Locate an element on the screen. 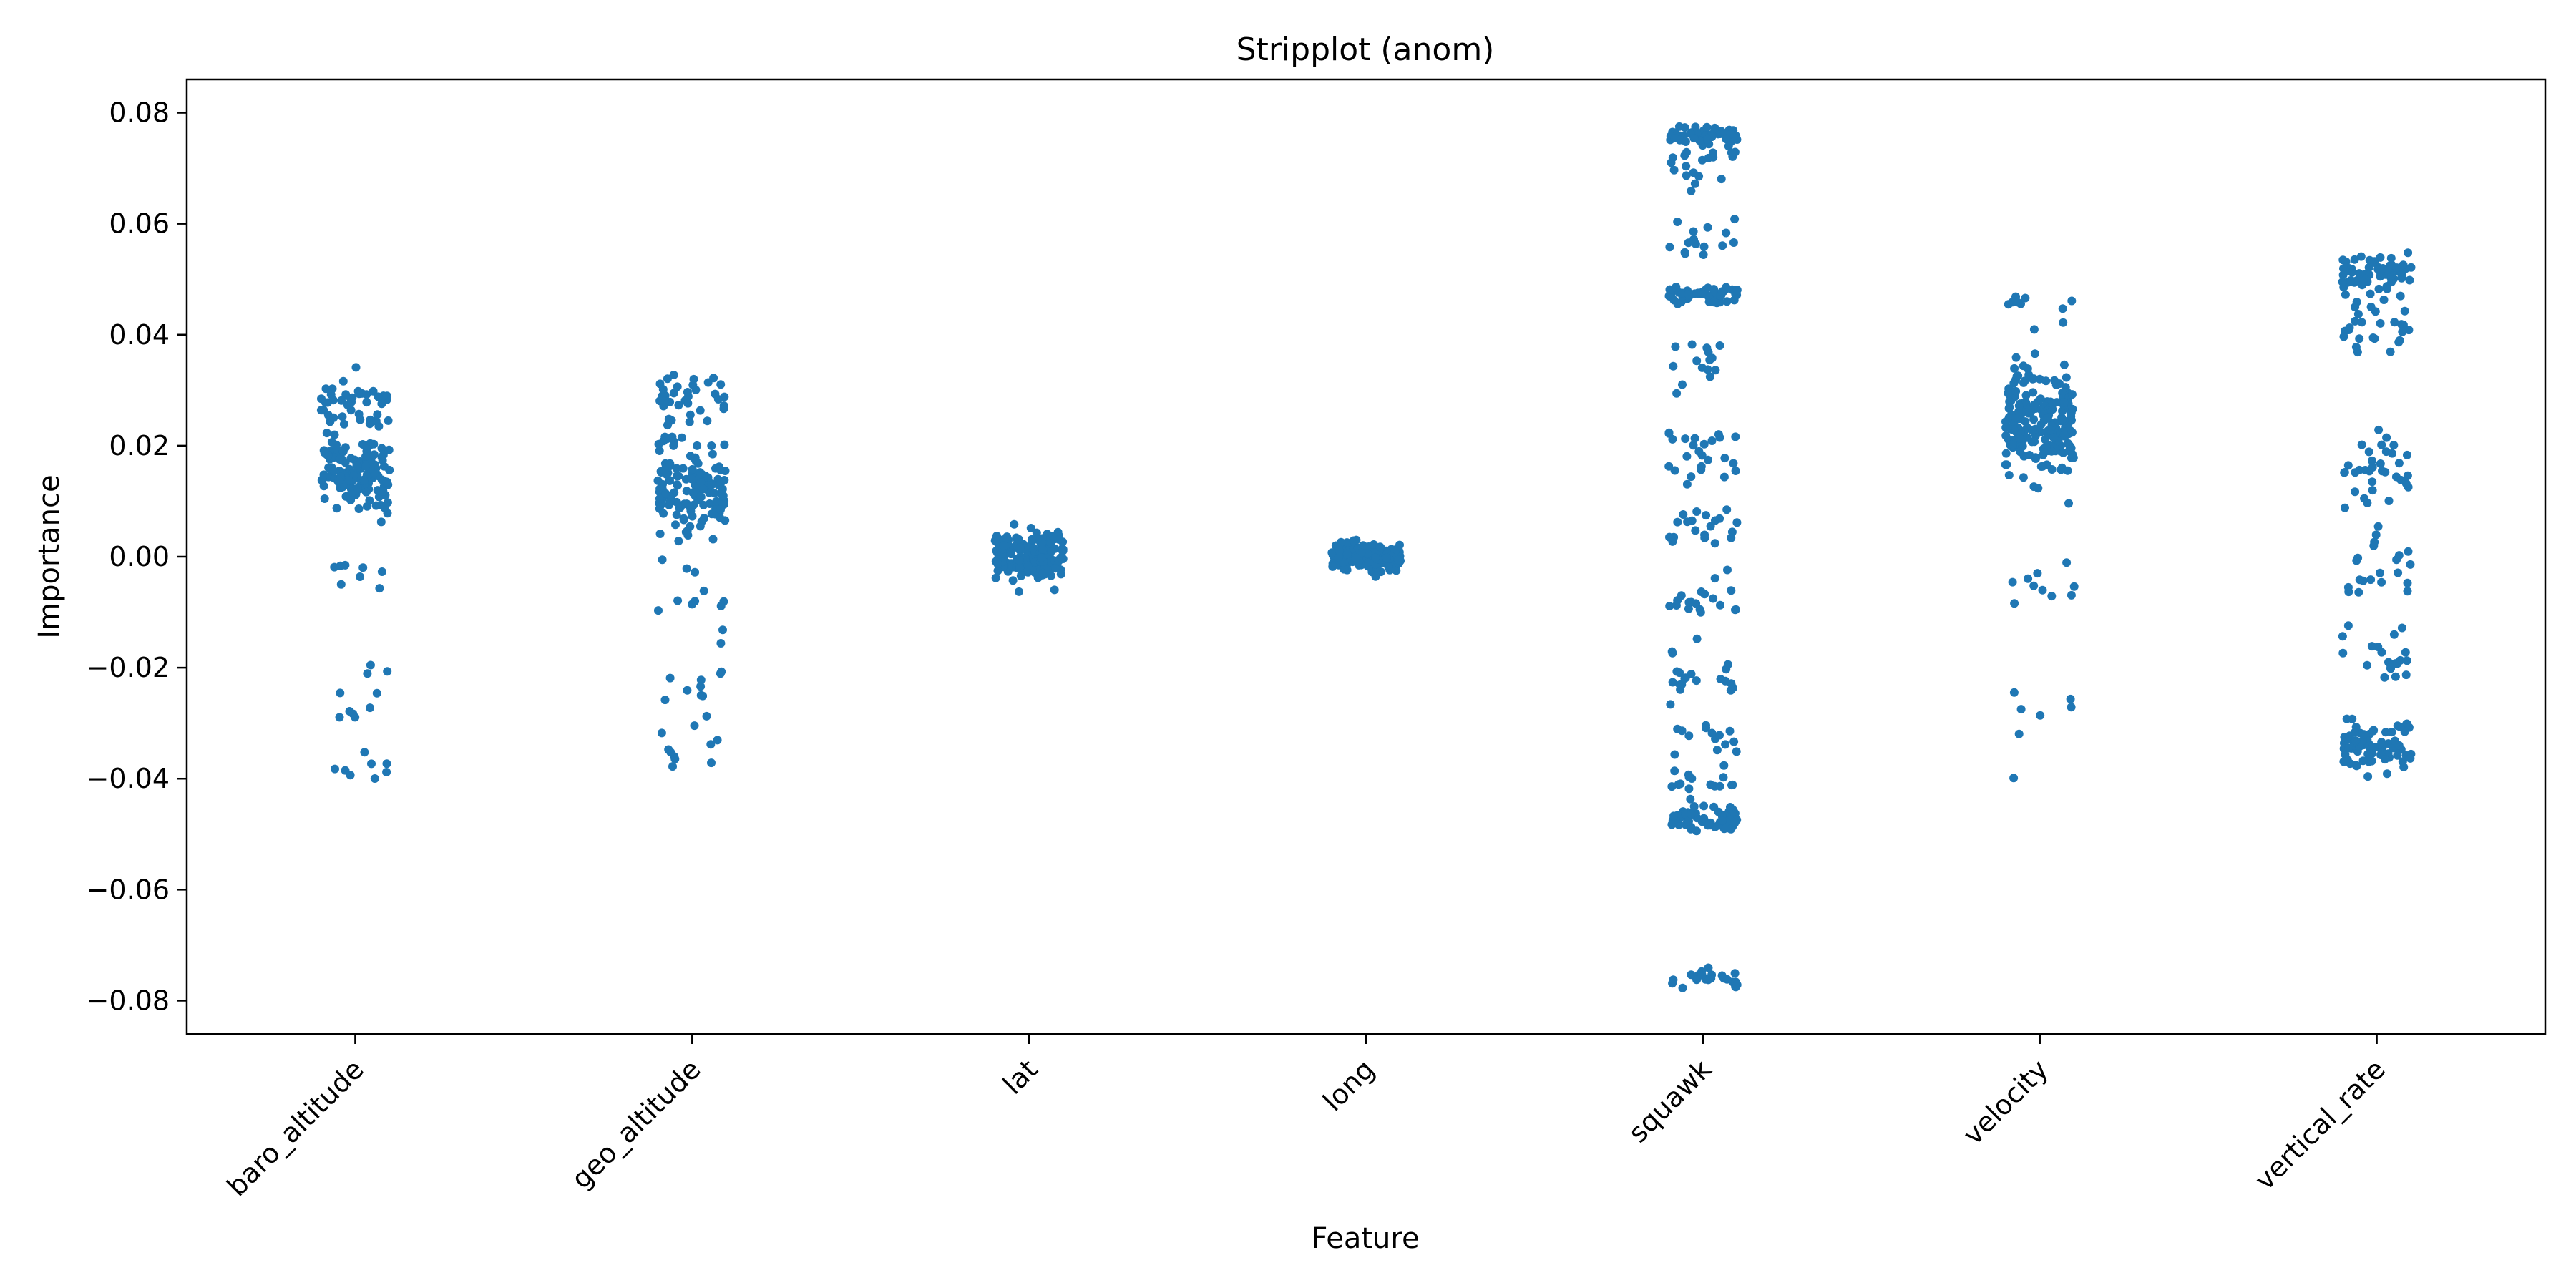  y-tick-label: 0.06 is located at coordinates (139, 224).